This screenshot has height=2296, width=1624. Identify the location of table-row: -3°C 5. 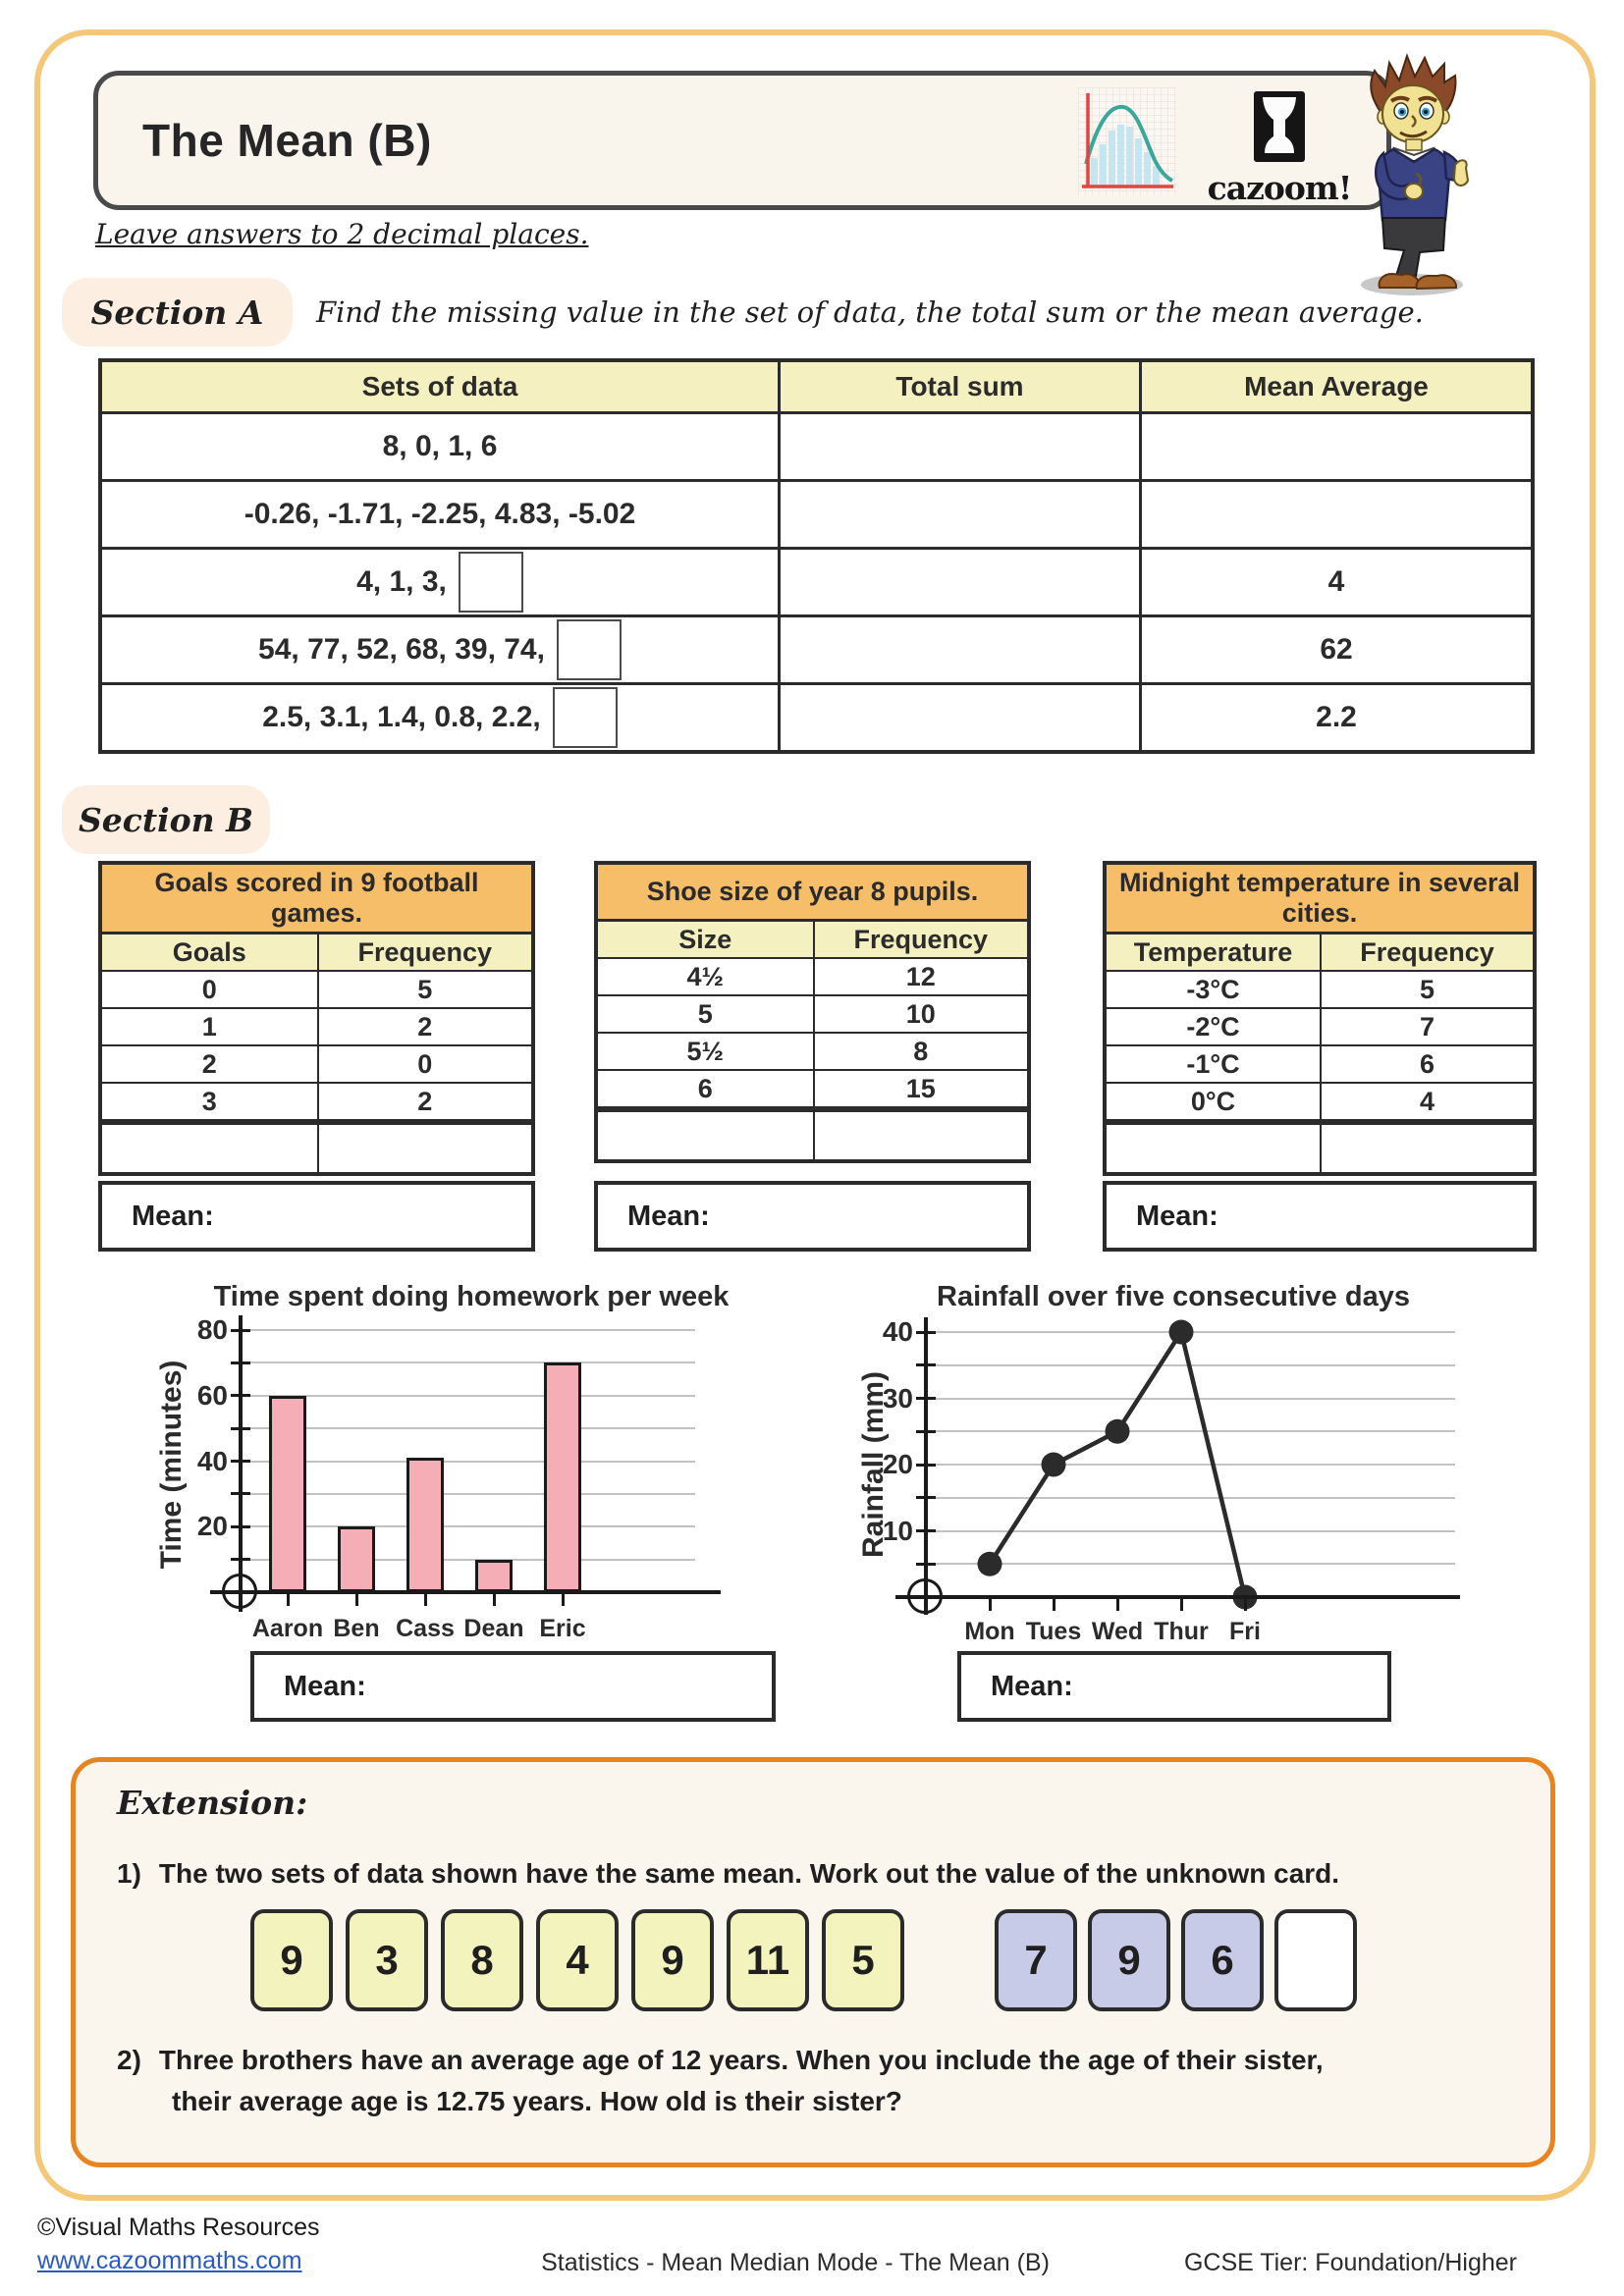
(1320, 989).